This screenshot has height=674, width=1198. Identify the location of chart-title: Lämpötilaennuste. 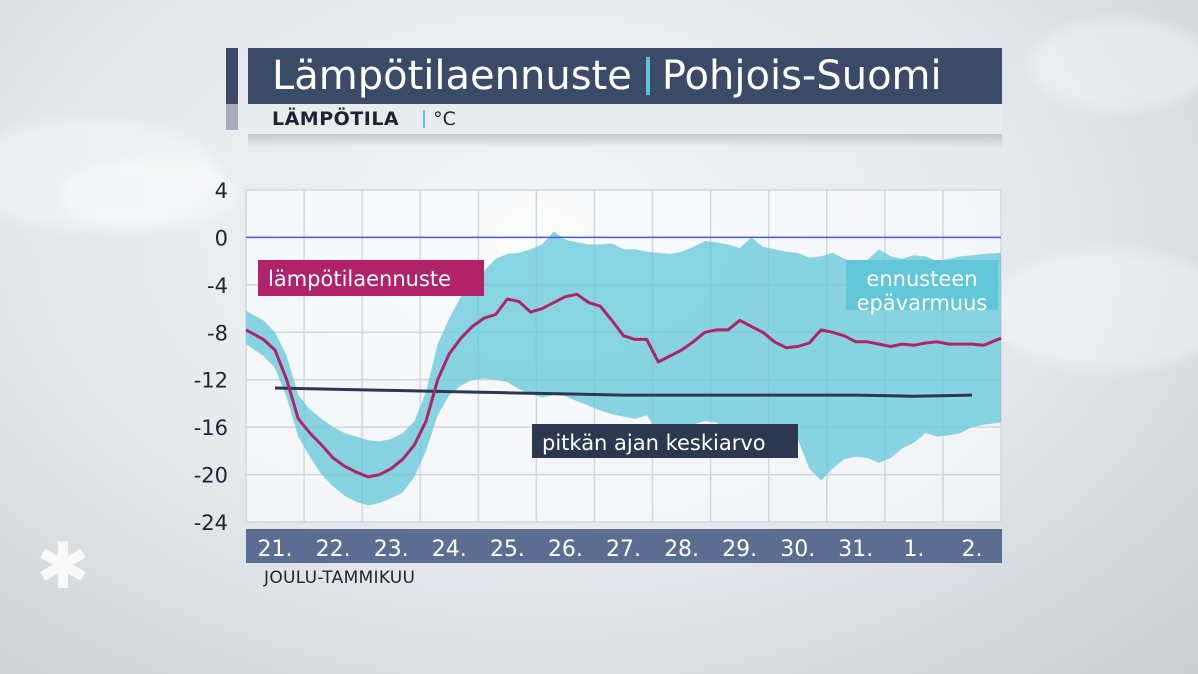
(452, 76).